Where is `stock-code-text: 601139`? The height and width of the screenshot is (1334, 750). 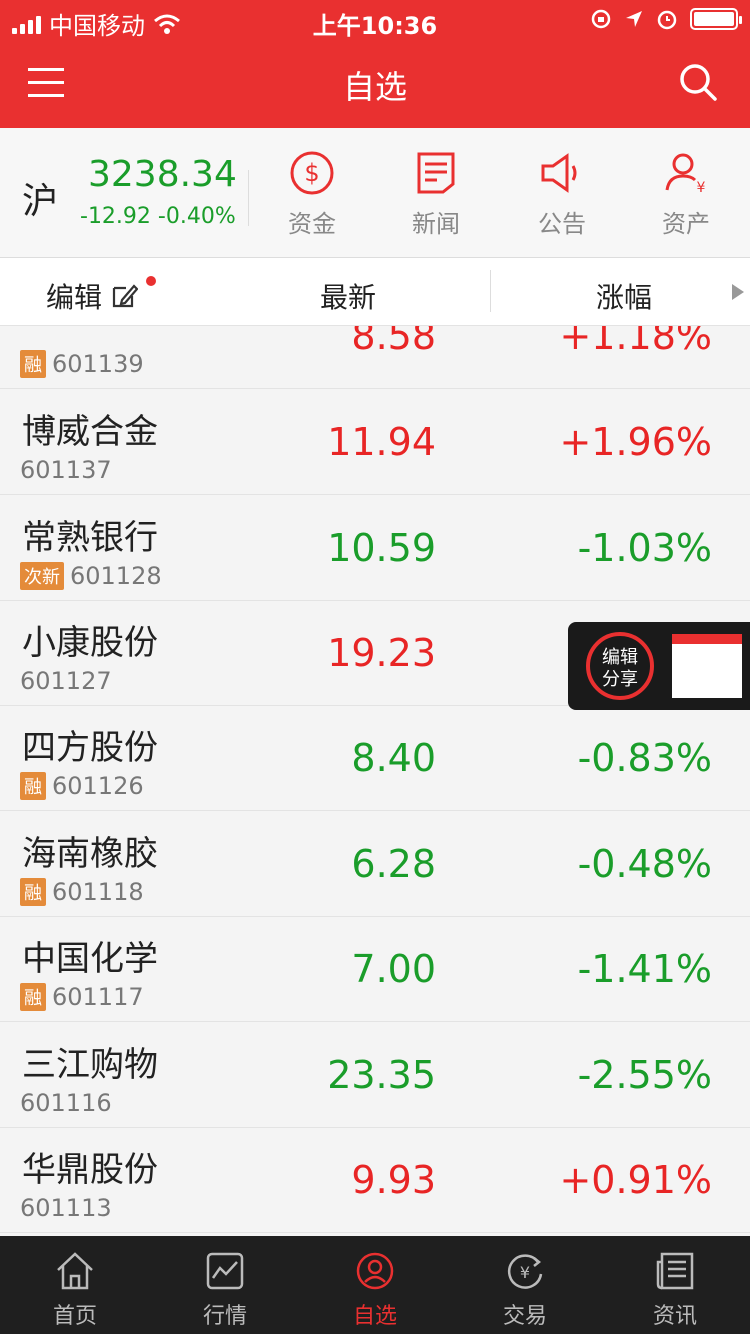 stock-code-text: 601139 is located at coordinates (98, 364).